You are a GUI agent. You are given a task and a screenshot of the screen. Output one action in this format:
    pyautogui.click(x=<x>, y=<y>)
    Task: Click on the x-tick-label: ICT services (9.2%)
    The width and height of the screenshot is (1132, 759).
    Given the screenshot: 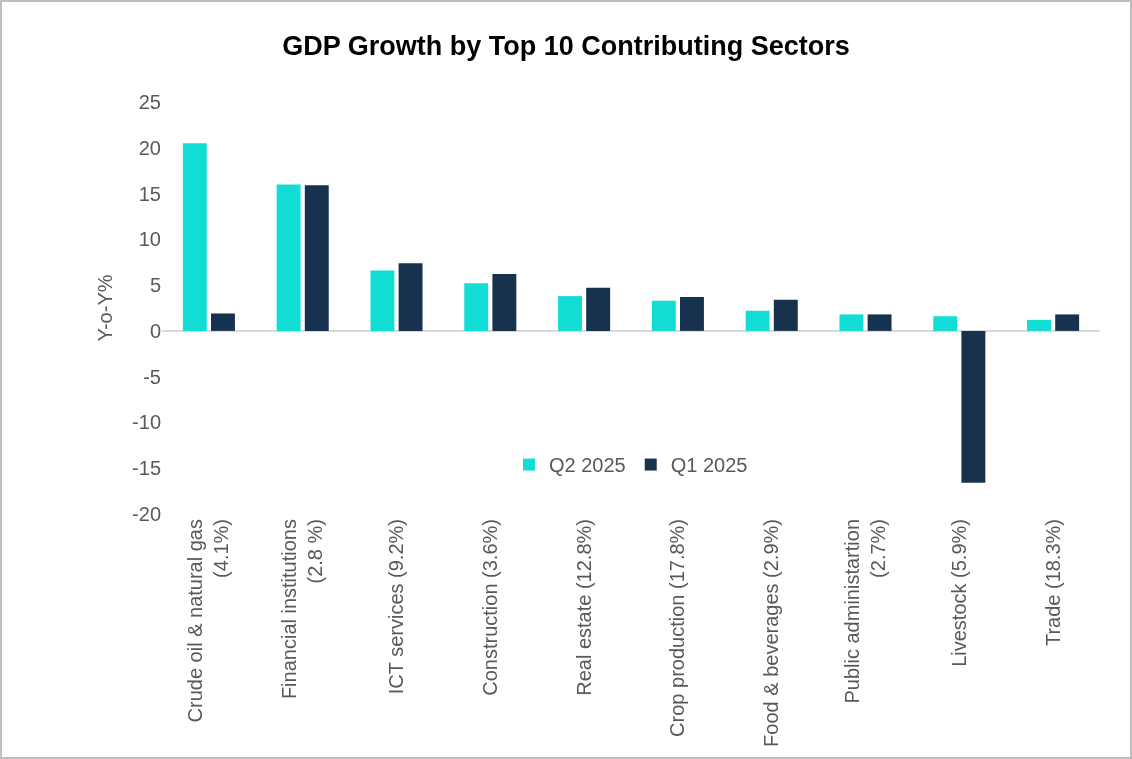 What is the action you would take?
    pyautogui.click(x=396, y=607)
    